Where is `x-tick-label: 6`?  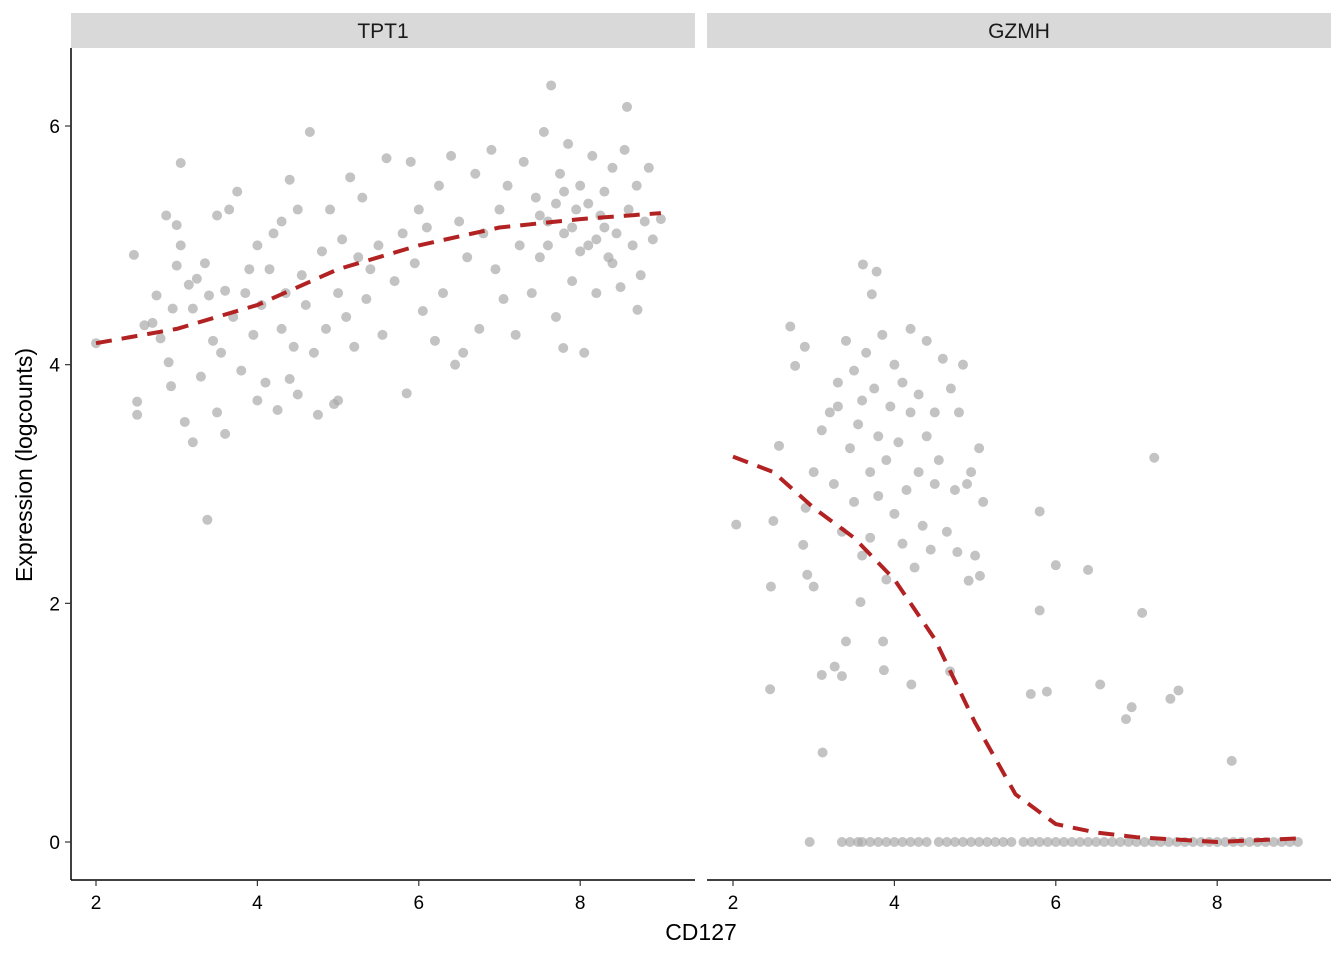
x-tick-label: 6 is located at coordinates (1056, 903).